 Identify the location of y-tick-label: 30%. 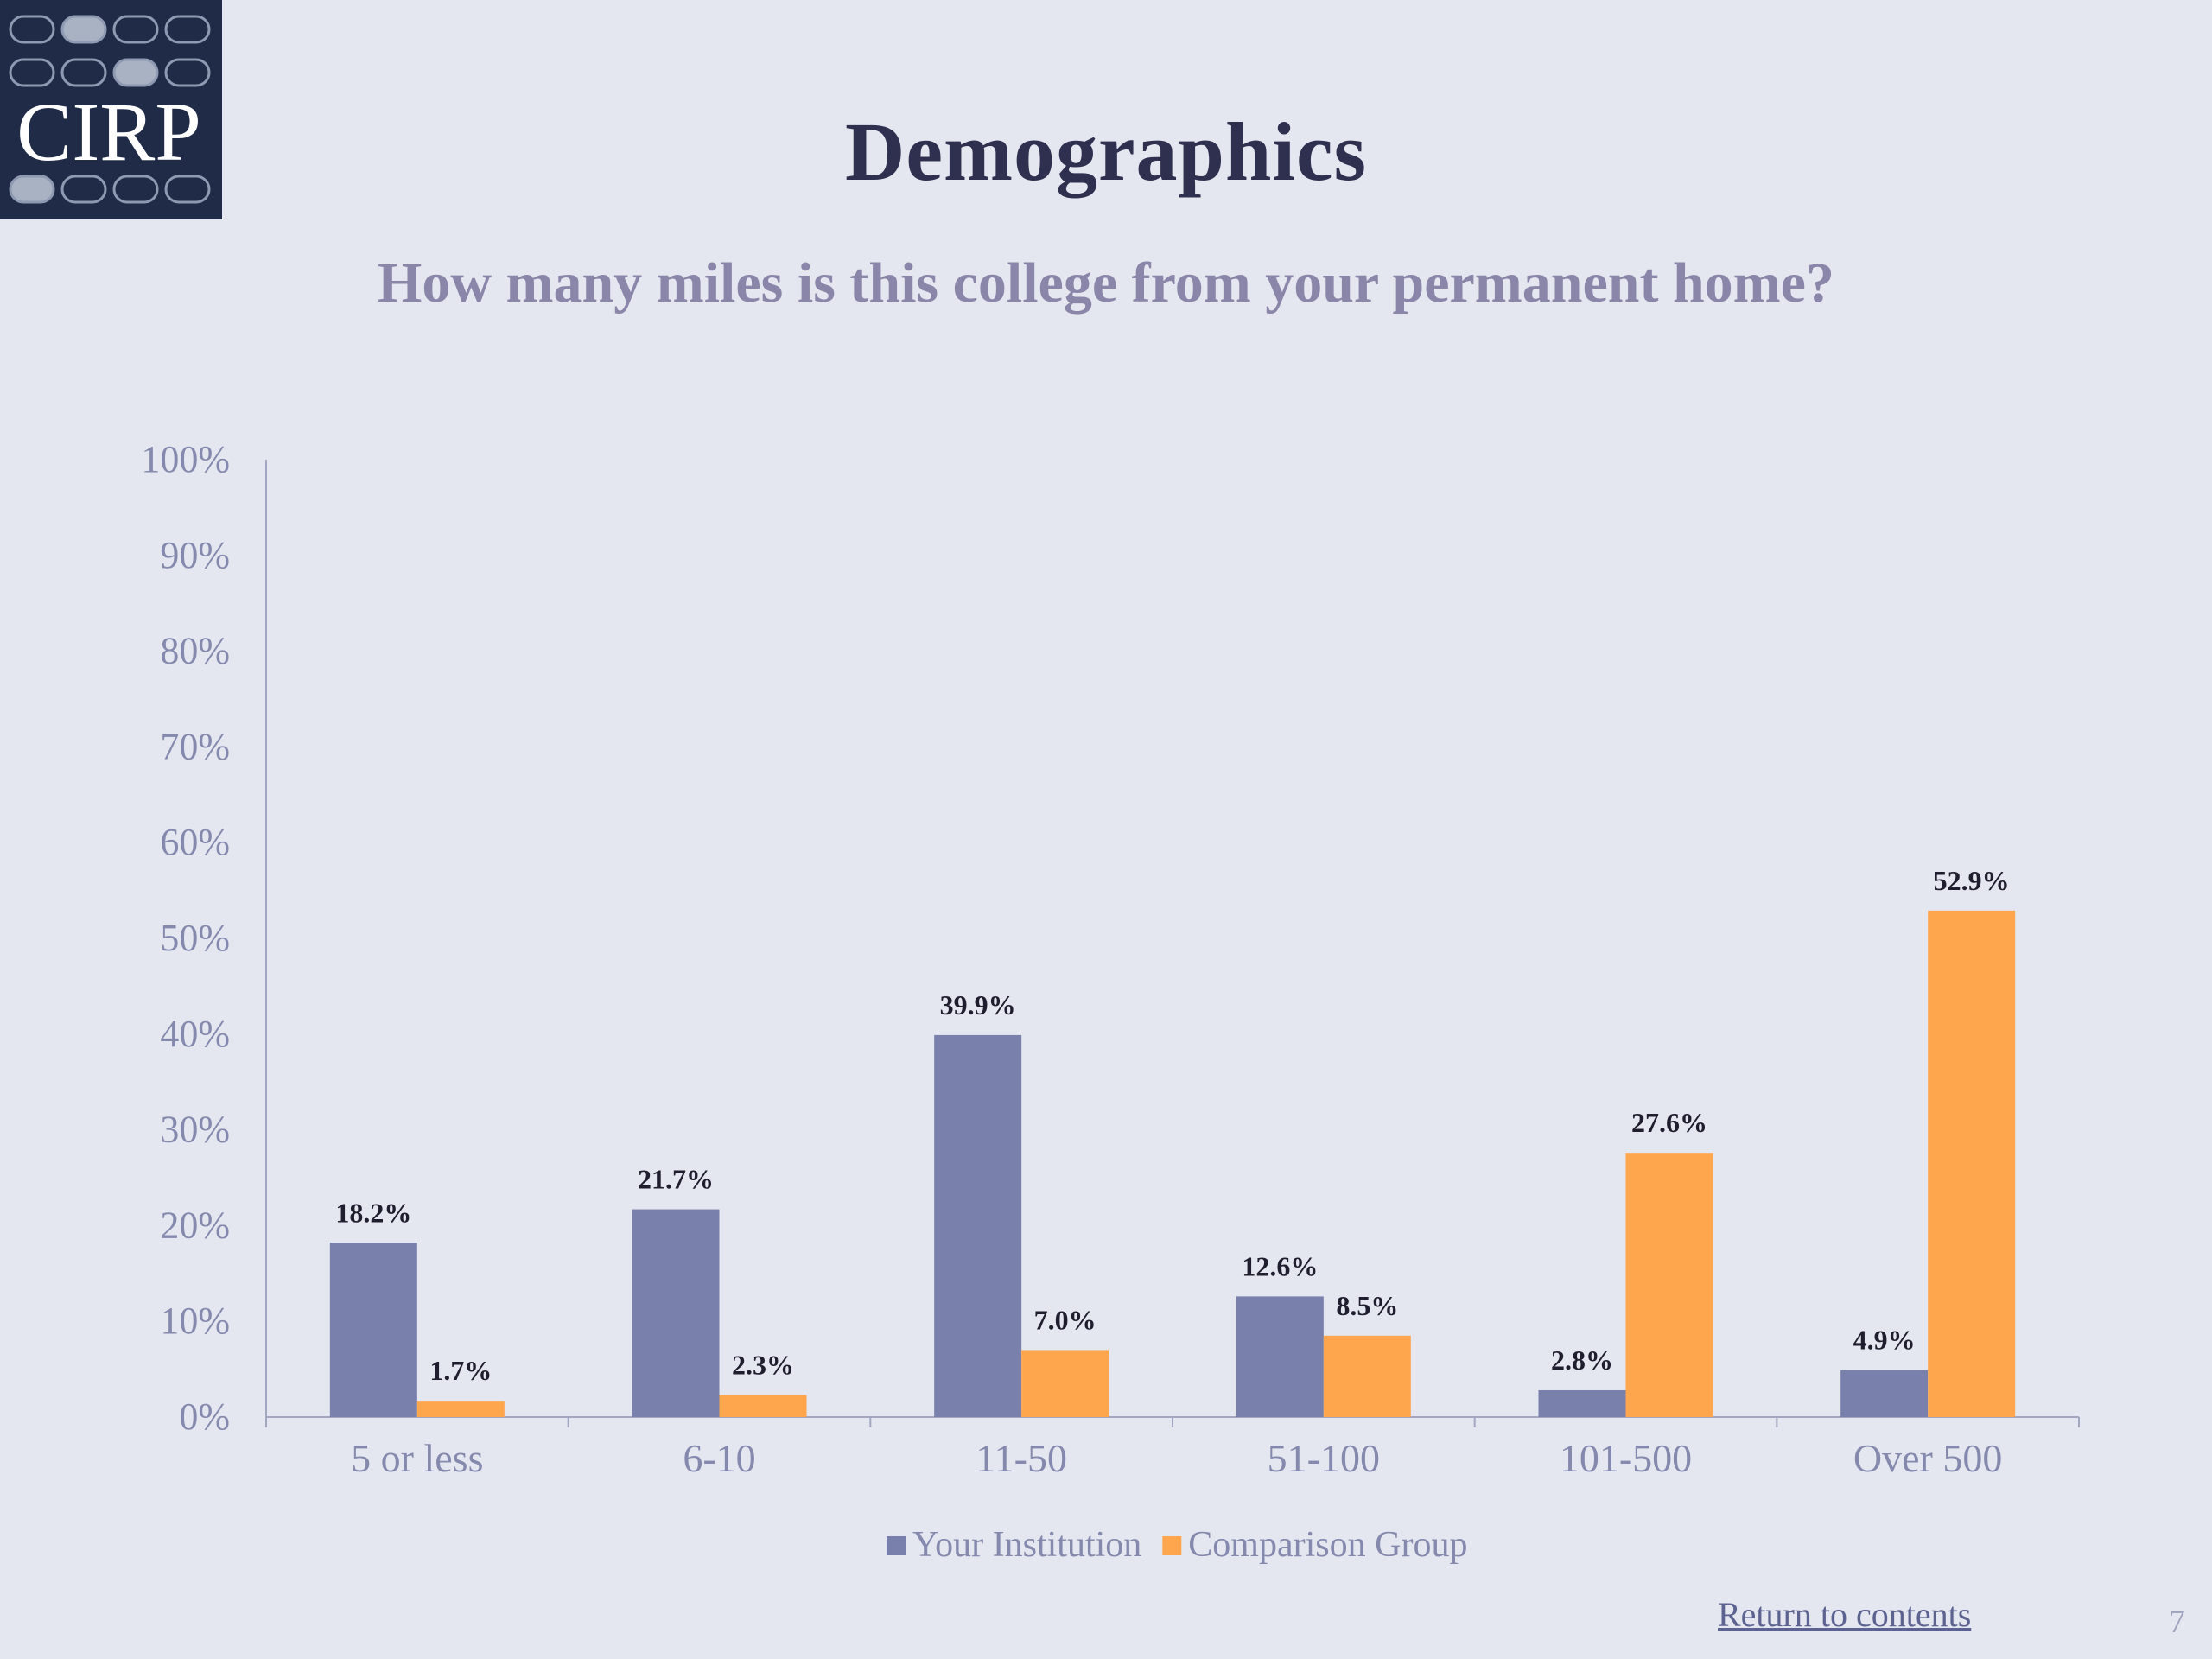
(195, 1130).